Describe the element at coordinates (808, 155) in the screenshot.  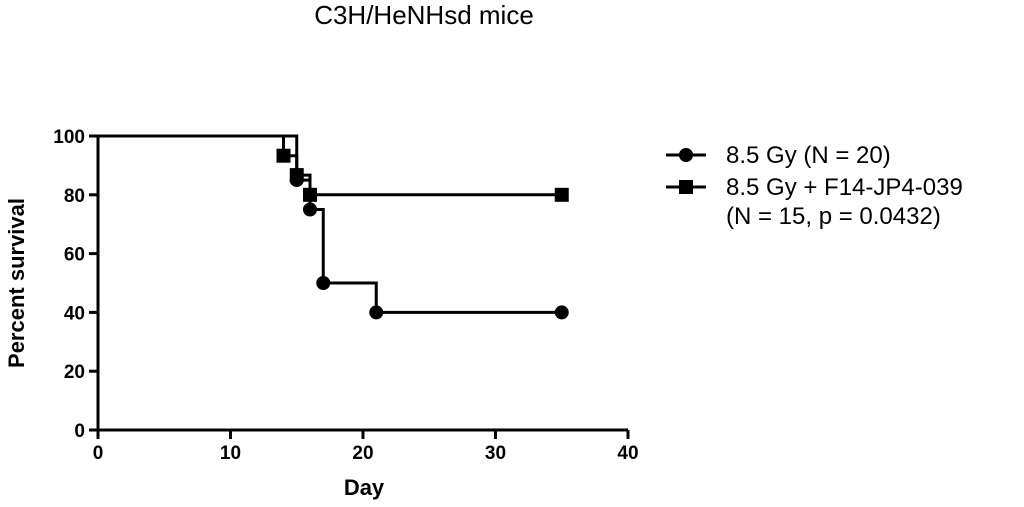
I see `legend-label: 8.5 Gy (N = 20)` at that location.